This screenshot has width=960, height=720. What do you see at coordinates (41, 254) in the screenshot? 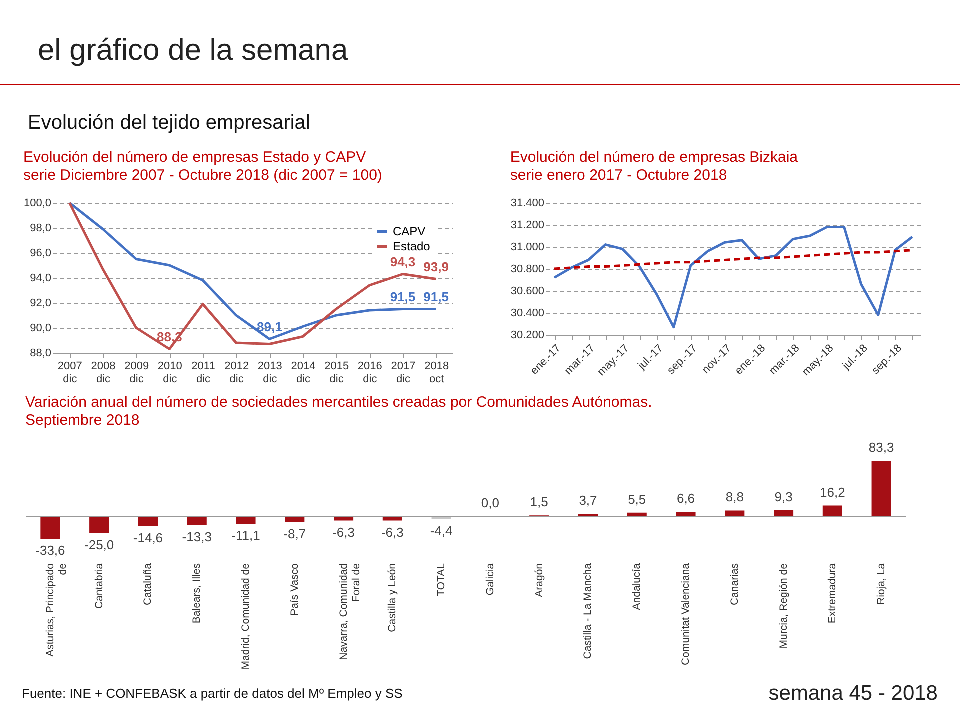
I see `y-tick-label: 96,0` at bounding box center [41, 254].